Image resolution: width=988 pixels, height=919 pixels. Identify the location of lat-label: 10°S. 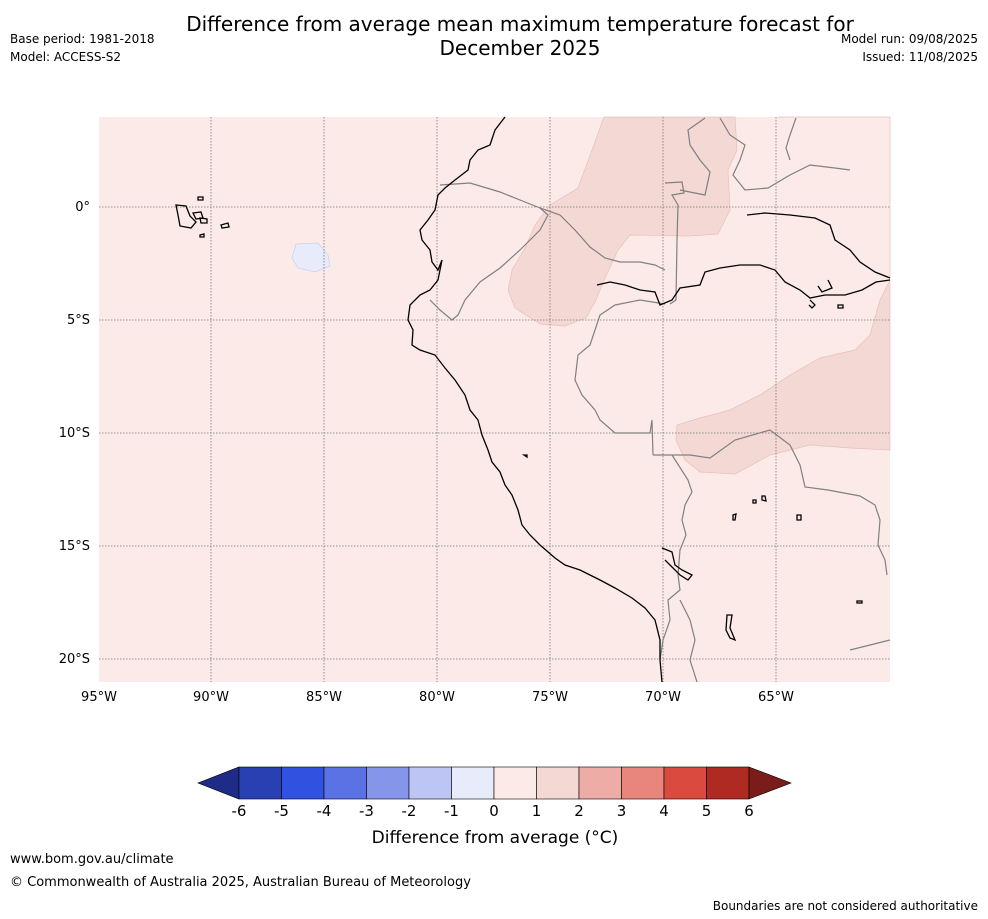
(74, 433).